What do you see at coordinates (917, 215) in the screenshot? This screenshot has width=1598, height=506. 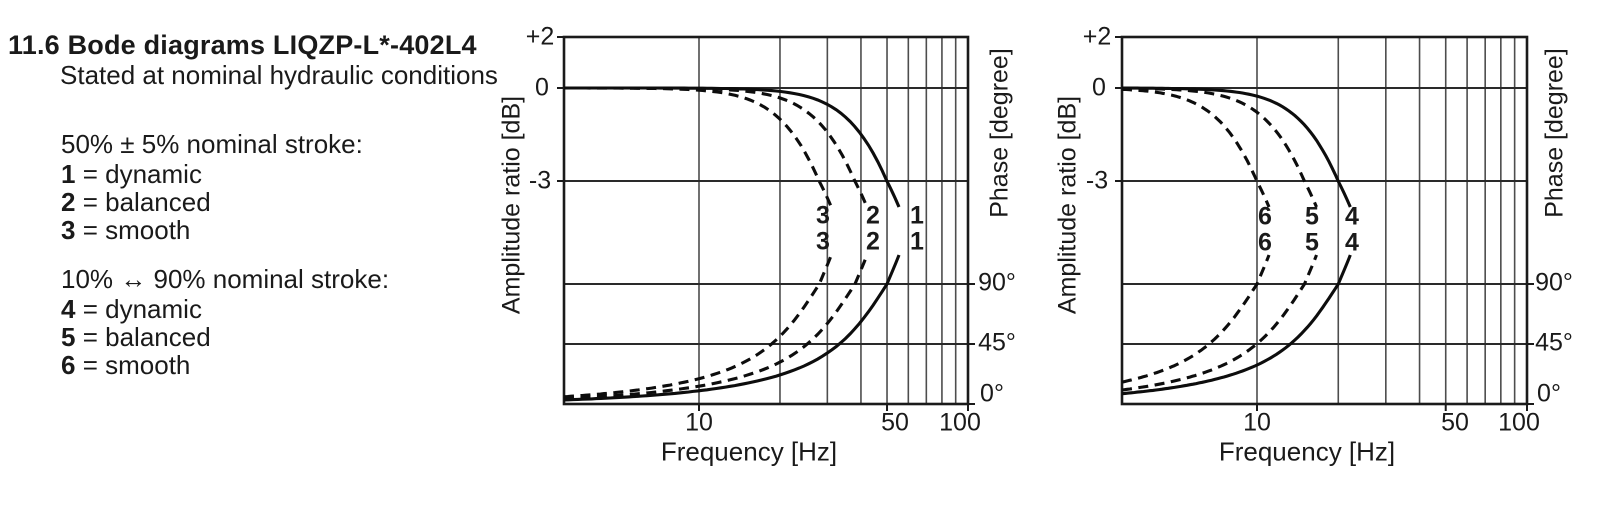 I see `curve-label-1-amp: 1` at bounding box center [917, 215].